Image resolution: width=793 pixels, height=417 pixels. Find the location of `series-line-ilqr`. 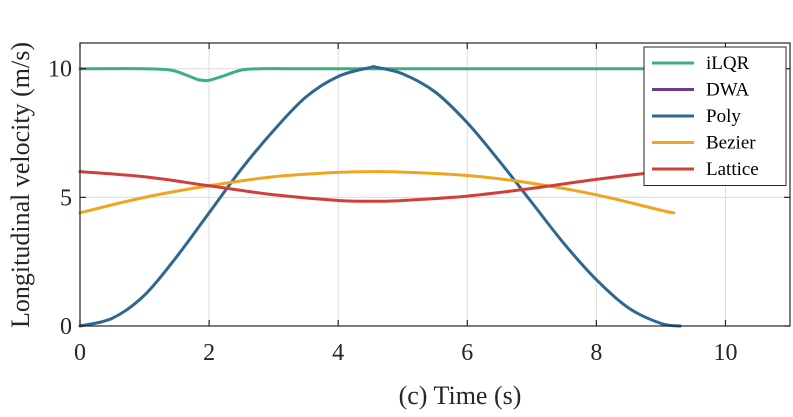

series-line-ilqr is located at coordinates (380, 75).